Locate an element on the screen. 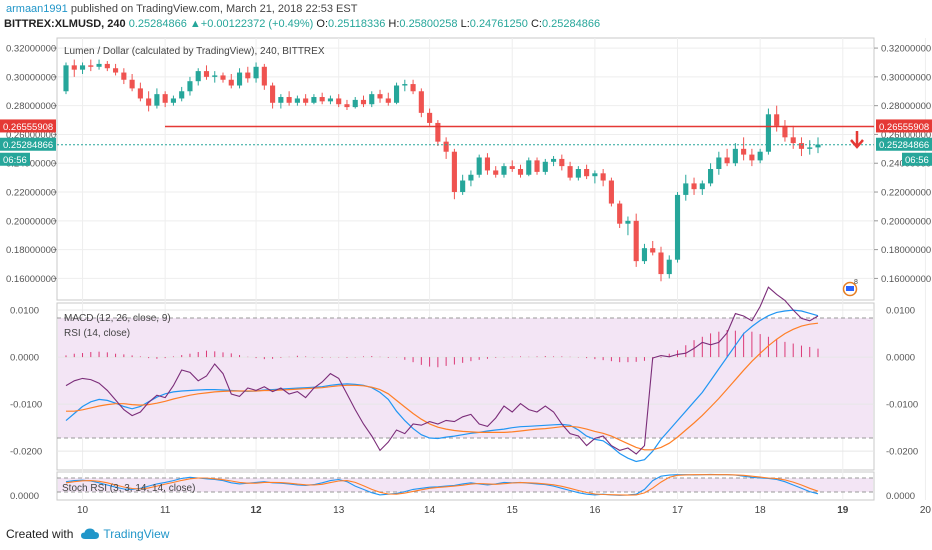 This screenshot has height=550, width=932. countdown-left: 06:56 is located at coordinates (15, 160).